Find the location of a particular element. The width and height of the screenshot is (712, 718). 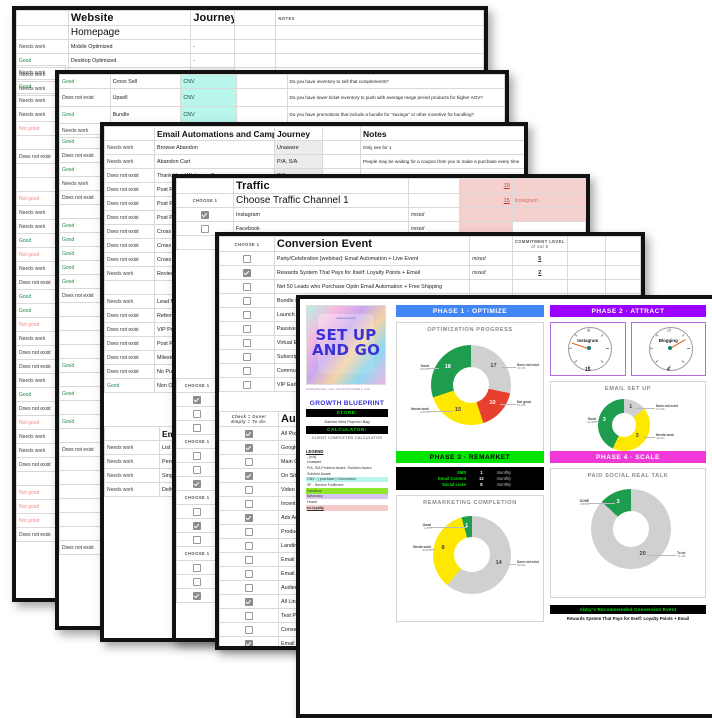

phase2-title: PHASE 2 · ATTRACT is located at coordinates (628, 311).